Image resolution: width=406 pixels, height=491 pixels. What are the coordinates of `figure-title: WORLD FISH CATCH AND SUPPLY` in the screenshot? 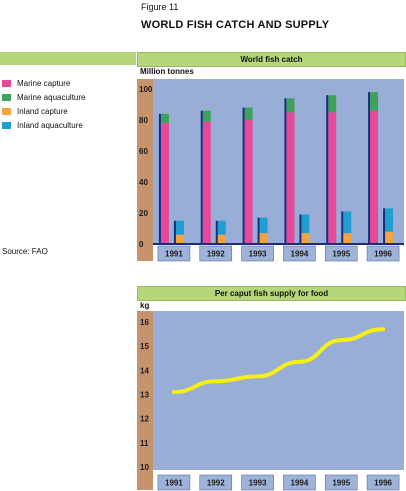 It's located at (235, 25).